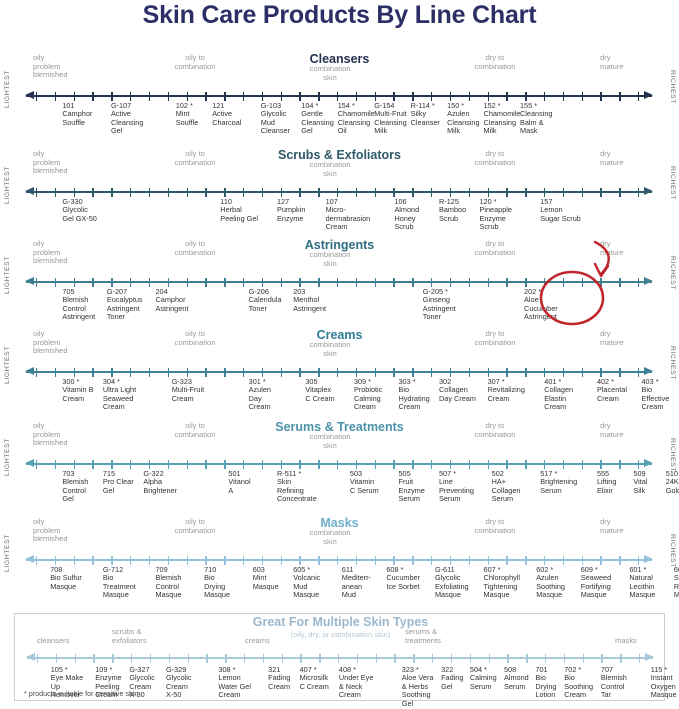 The image size is (679, 709). Describe the element at coordinates (330, 537) in the screenshot. I see `zone-label-2: combination skin` at that location.